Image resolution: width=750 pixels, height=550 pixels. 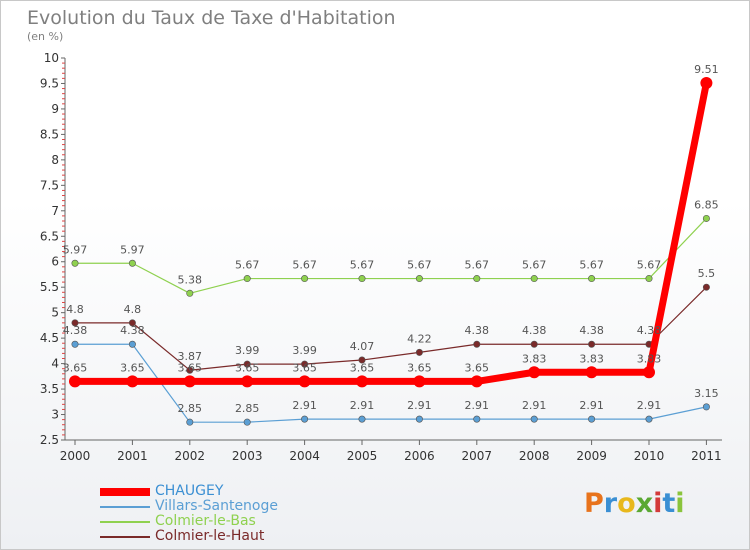 What do you see at coordinates (610, 503) in the screenshot?
I see `logo-letter: r` at bounding box center [610, 503].